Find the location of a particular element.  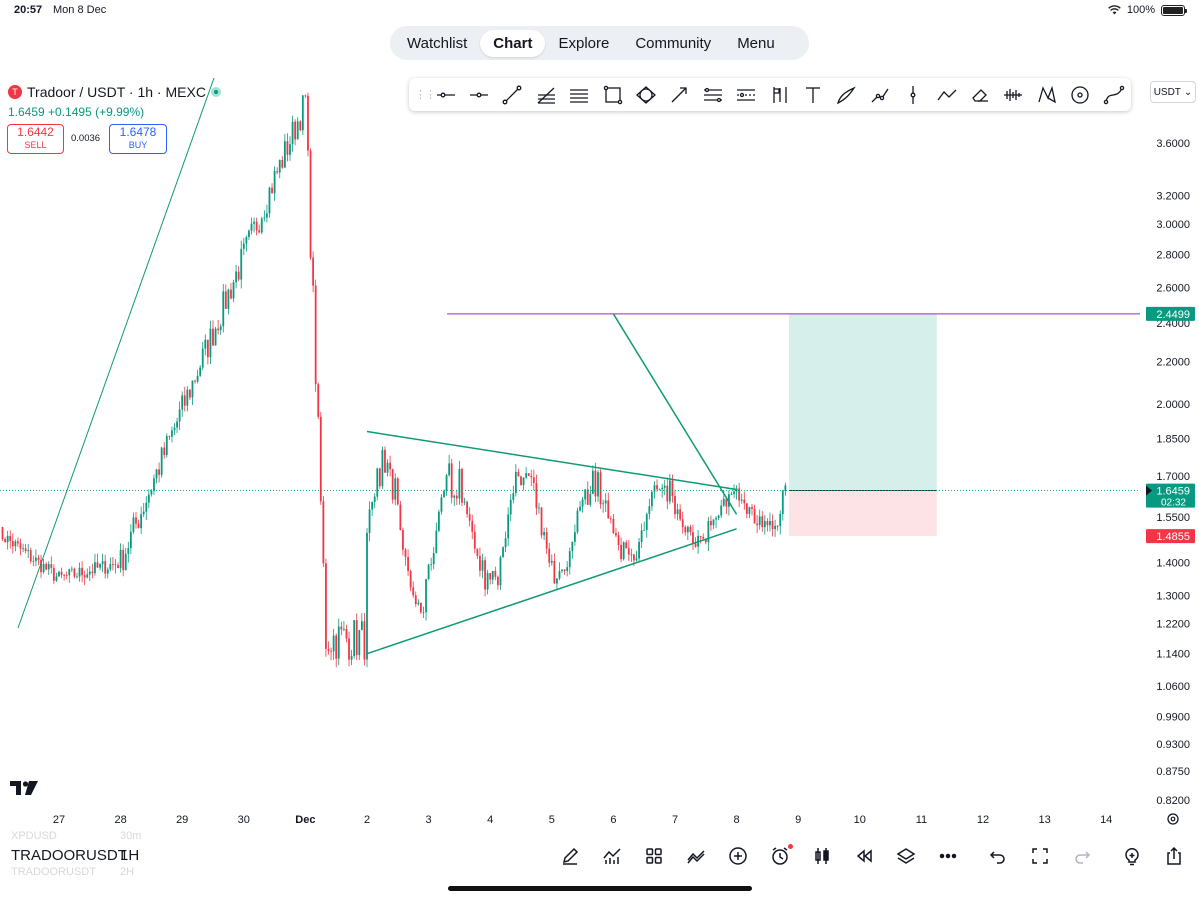

sell-button: 1.6442 SELL is located at coordinates (35, 139).